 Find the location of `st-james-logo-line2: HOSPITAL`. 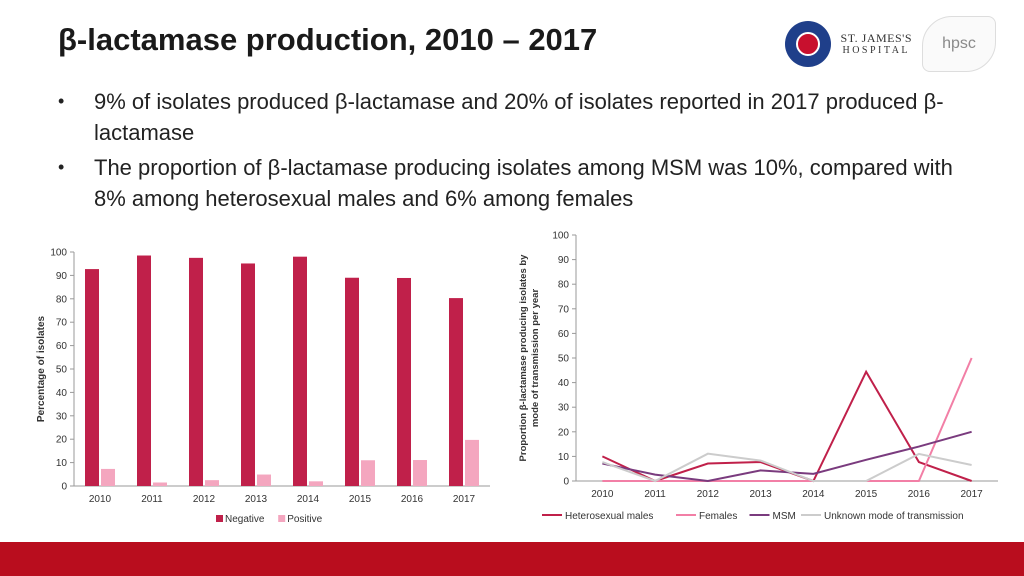

st-james-logo-line2: HOSPITAL is located at coordinates (876, 51).